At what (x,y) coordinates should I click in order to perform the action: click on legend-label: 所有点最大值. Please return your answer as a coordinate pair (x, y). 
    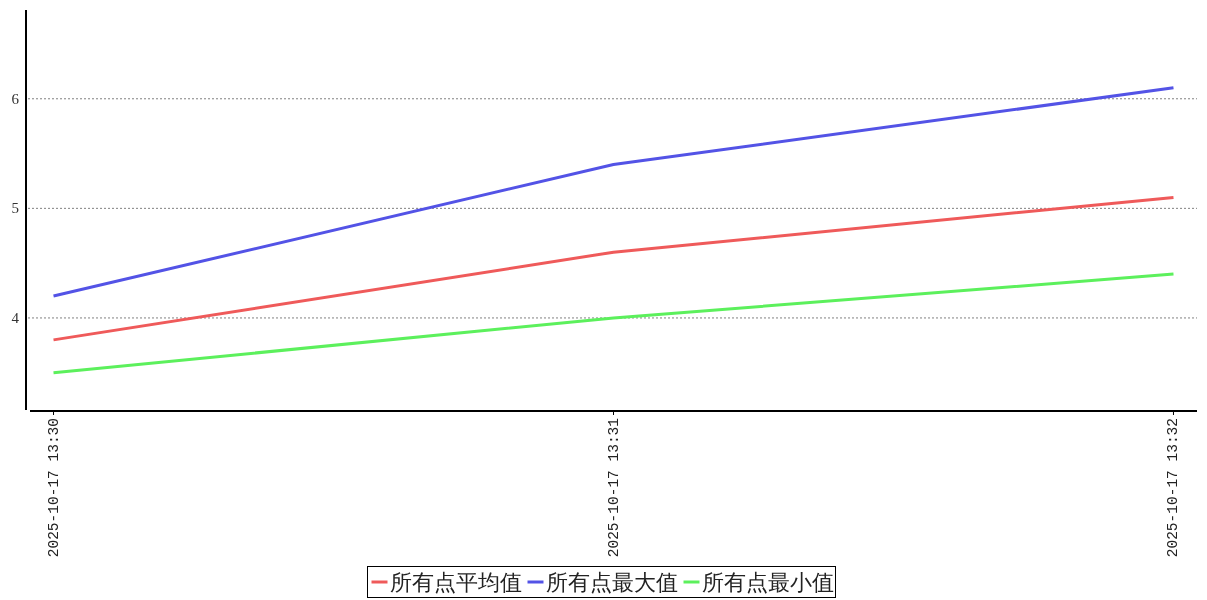
    Looking at the image, I should click on (611, 582).